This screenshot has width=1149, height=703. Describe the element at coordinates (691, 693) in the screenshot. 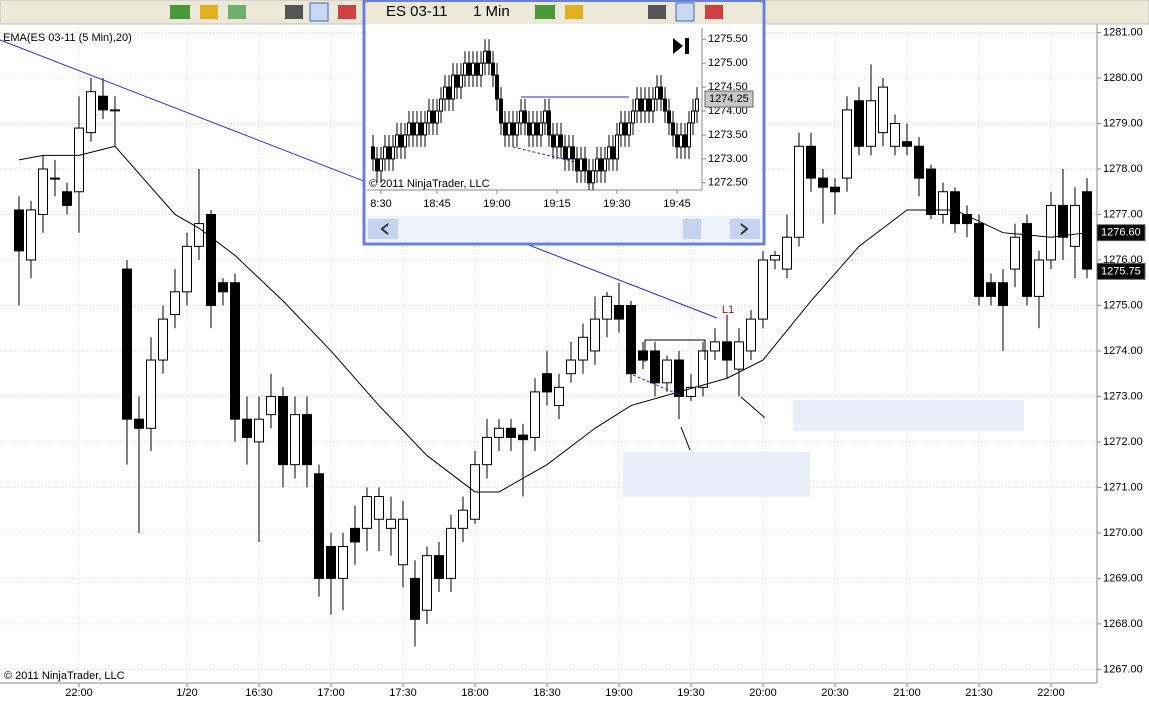

I see `x-tick-label: 19:30` at that location.